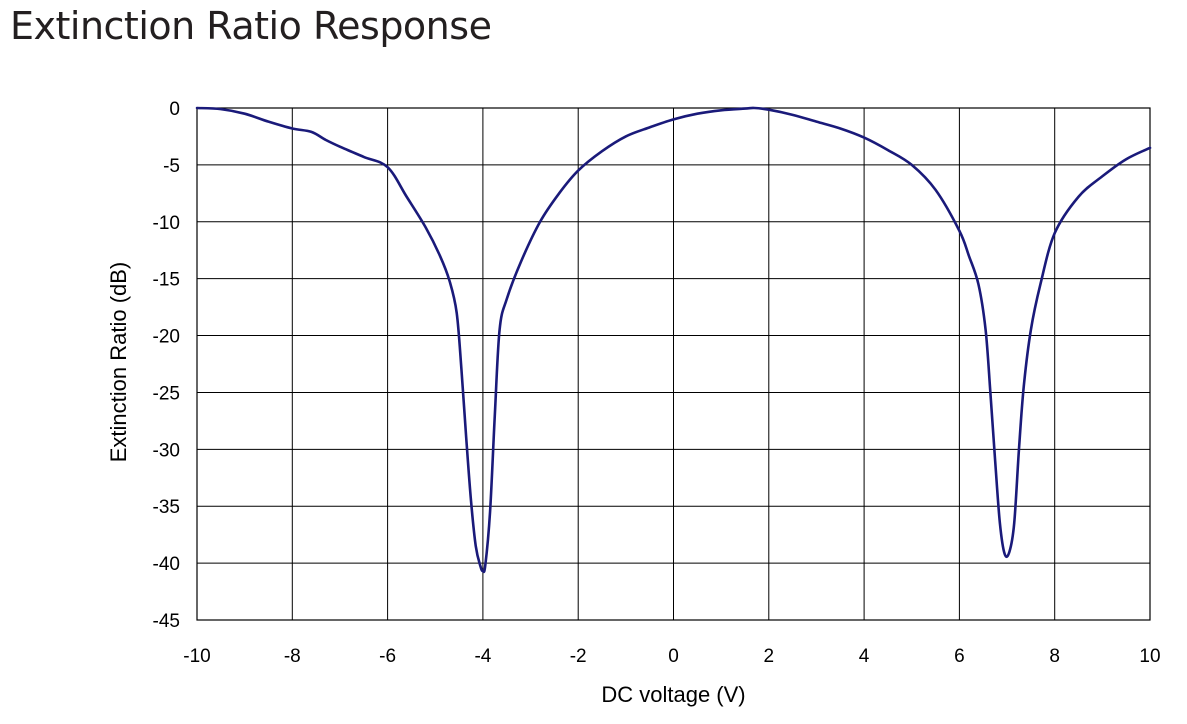  What do you see at coordinates (1149, 656) in the screenshot?
I see `x-tick-label: 10` at bounding box center [1149, 656].